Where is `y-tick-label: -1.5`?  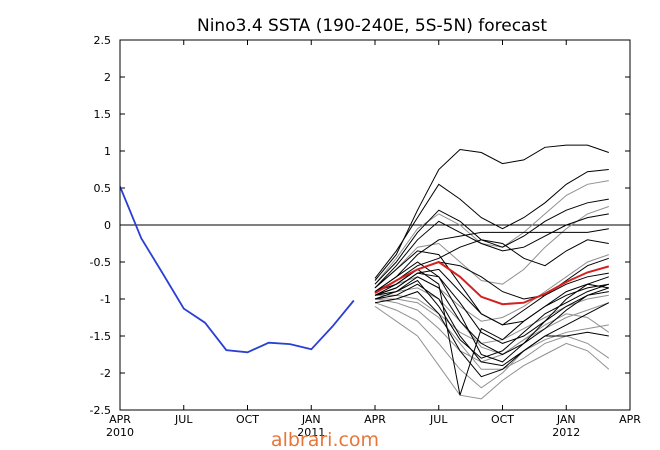
y-tick-label: -1.5 is located at coordinates (100, 336).